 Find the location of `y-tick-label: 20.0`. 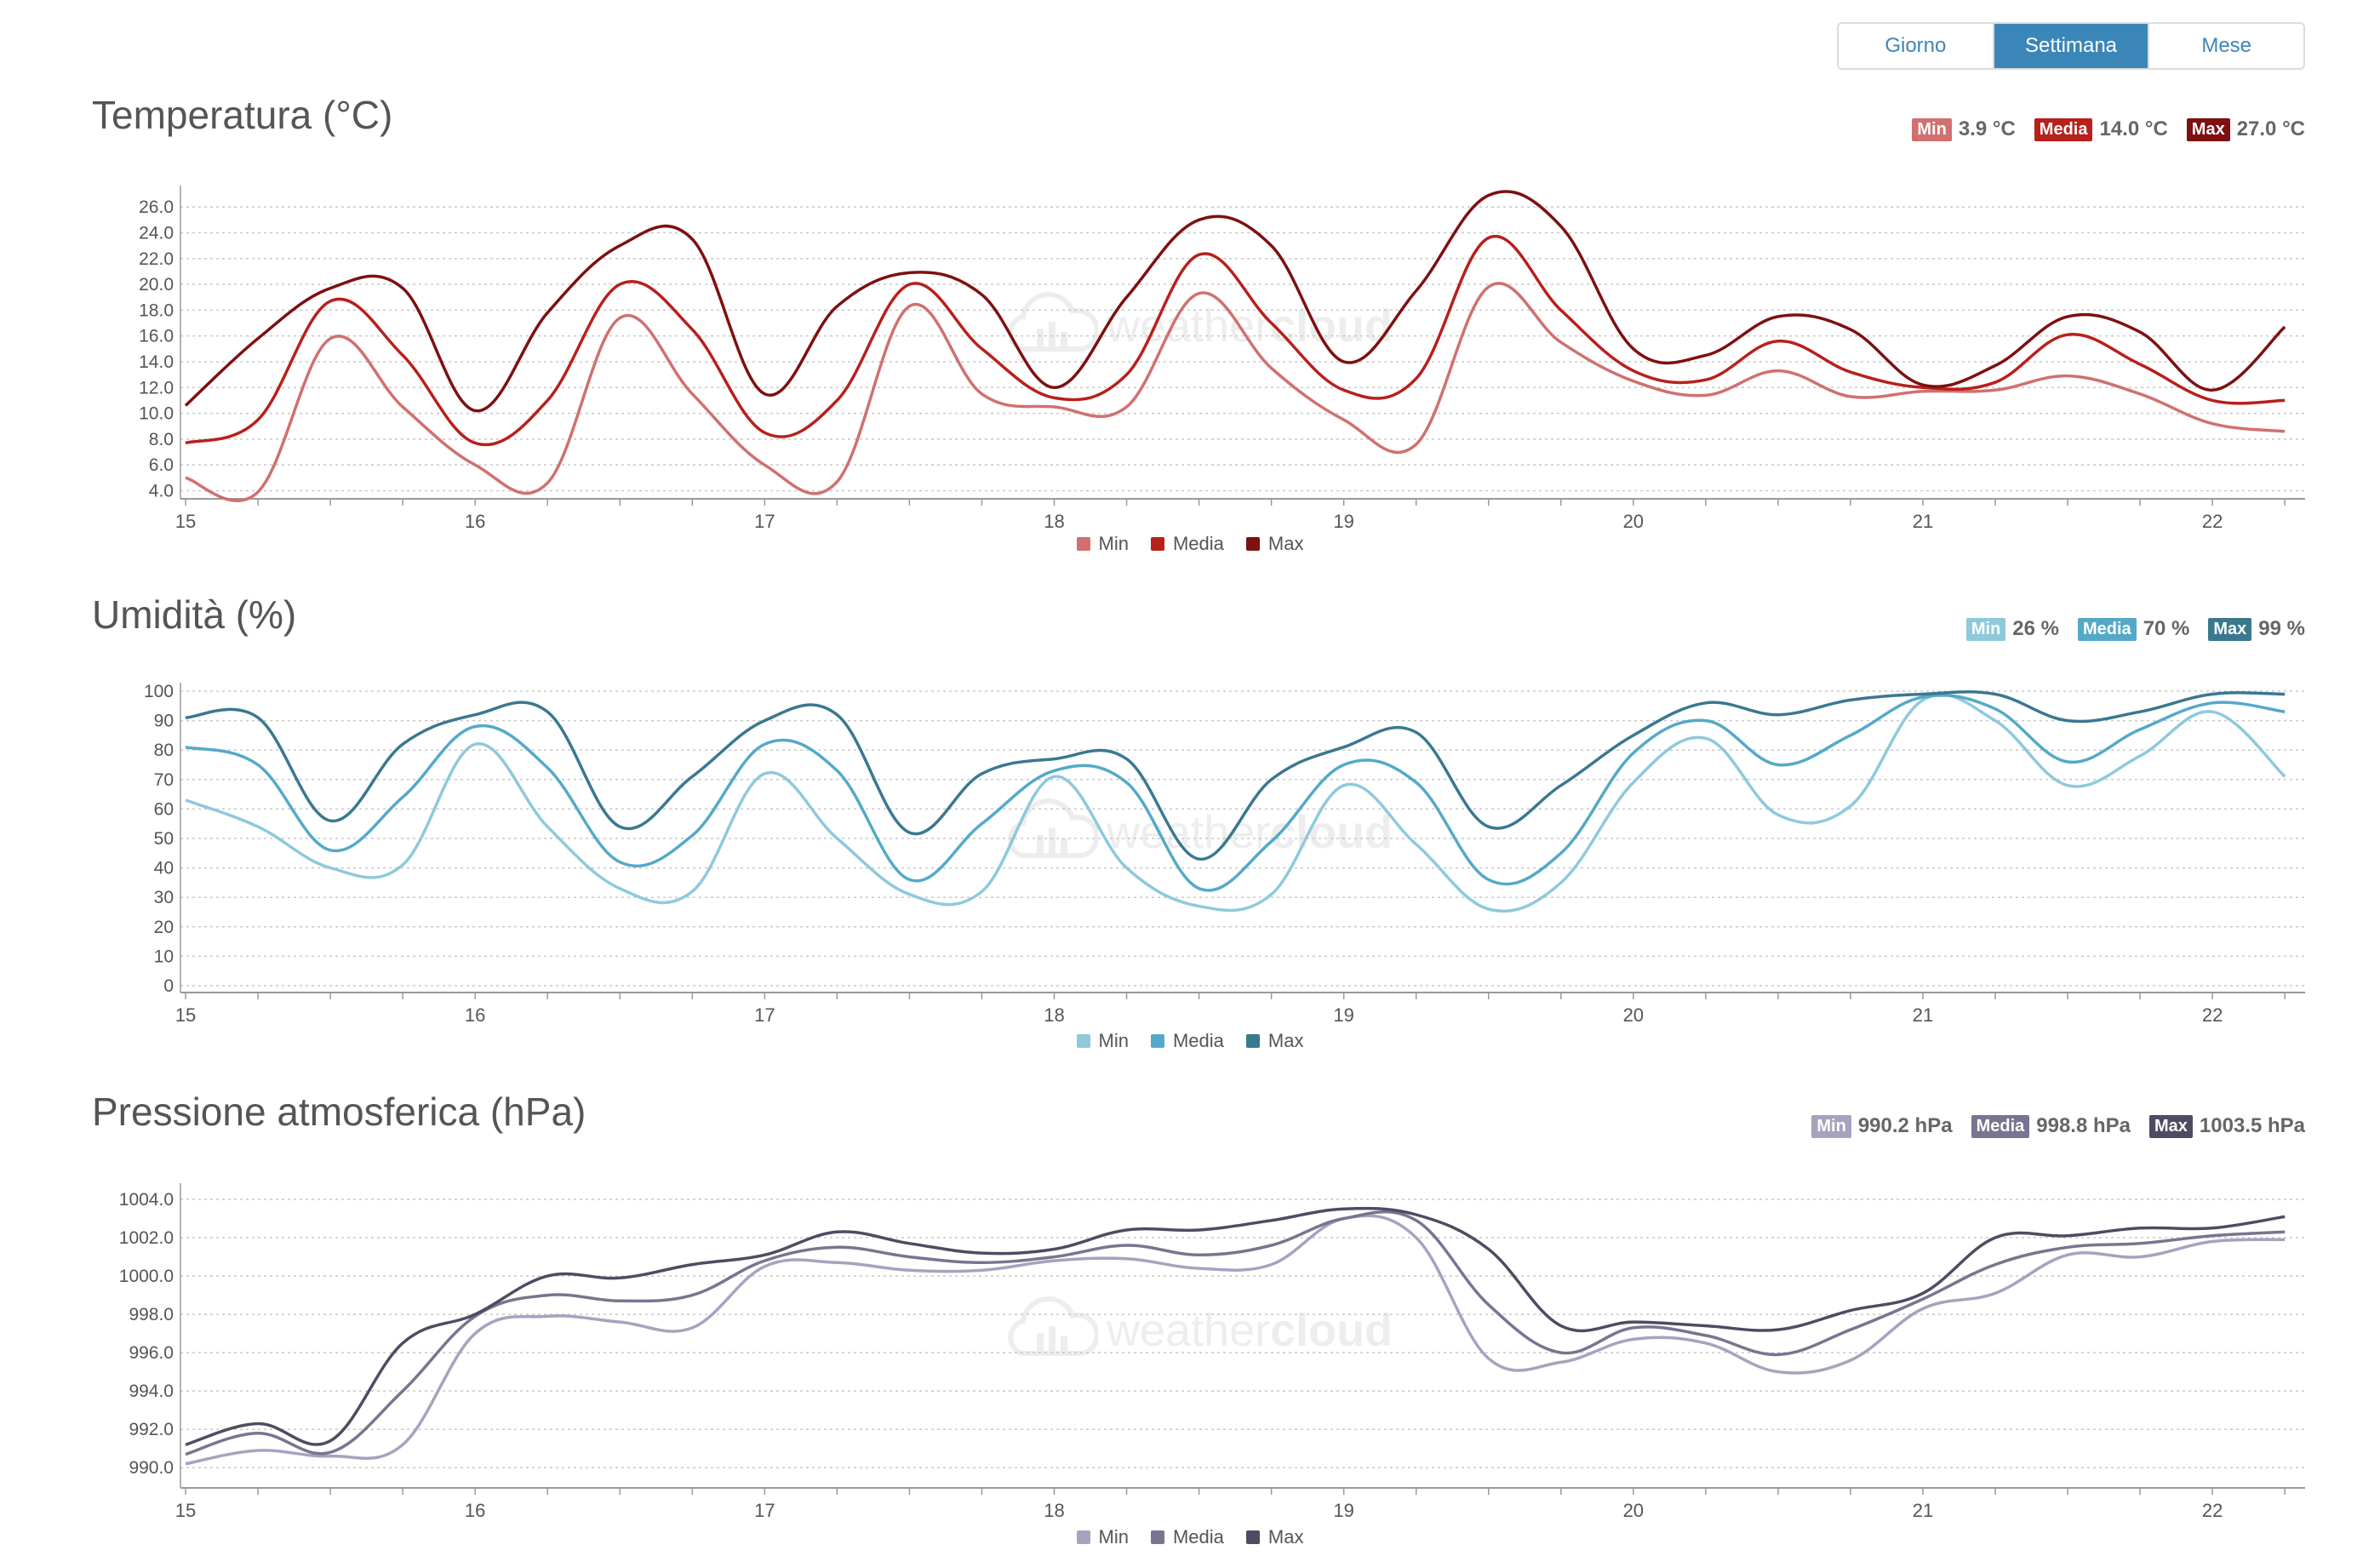

y-tick-label: 20.0 is located at coordinates (156, 285).